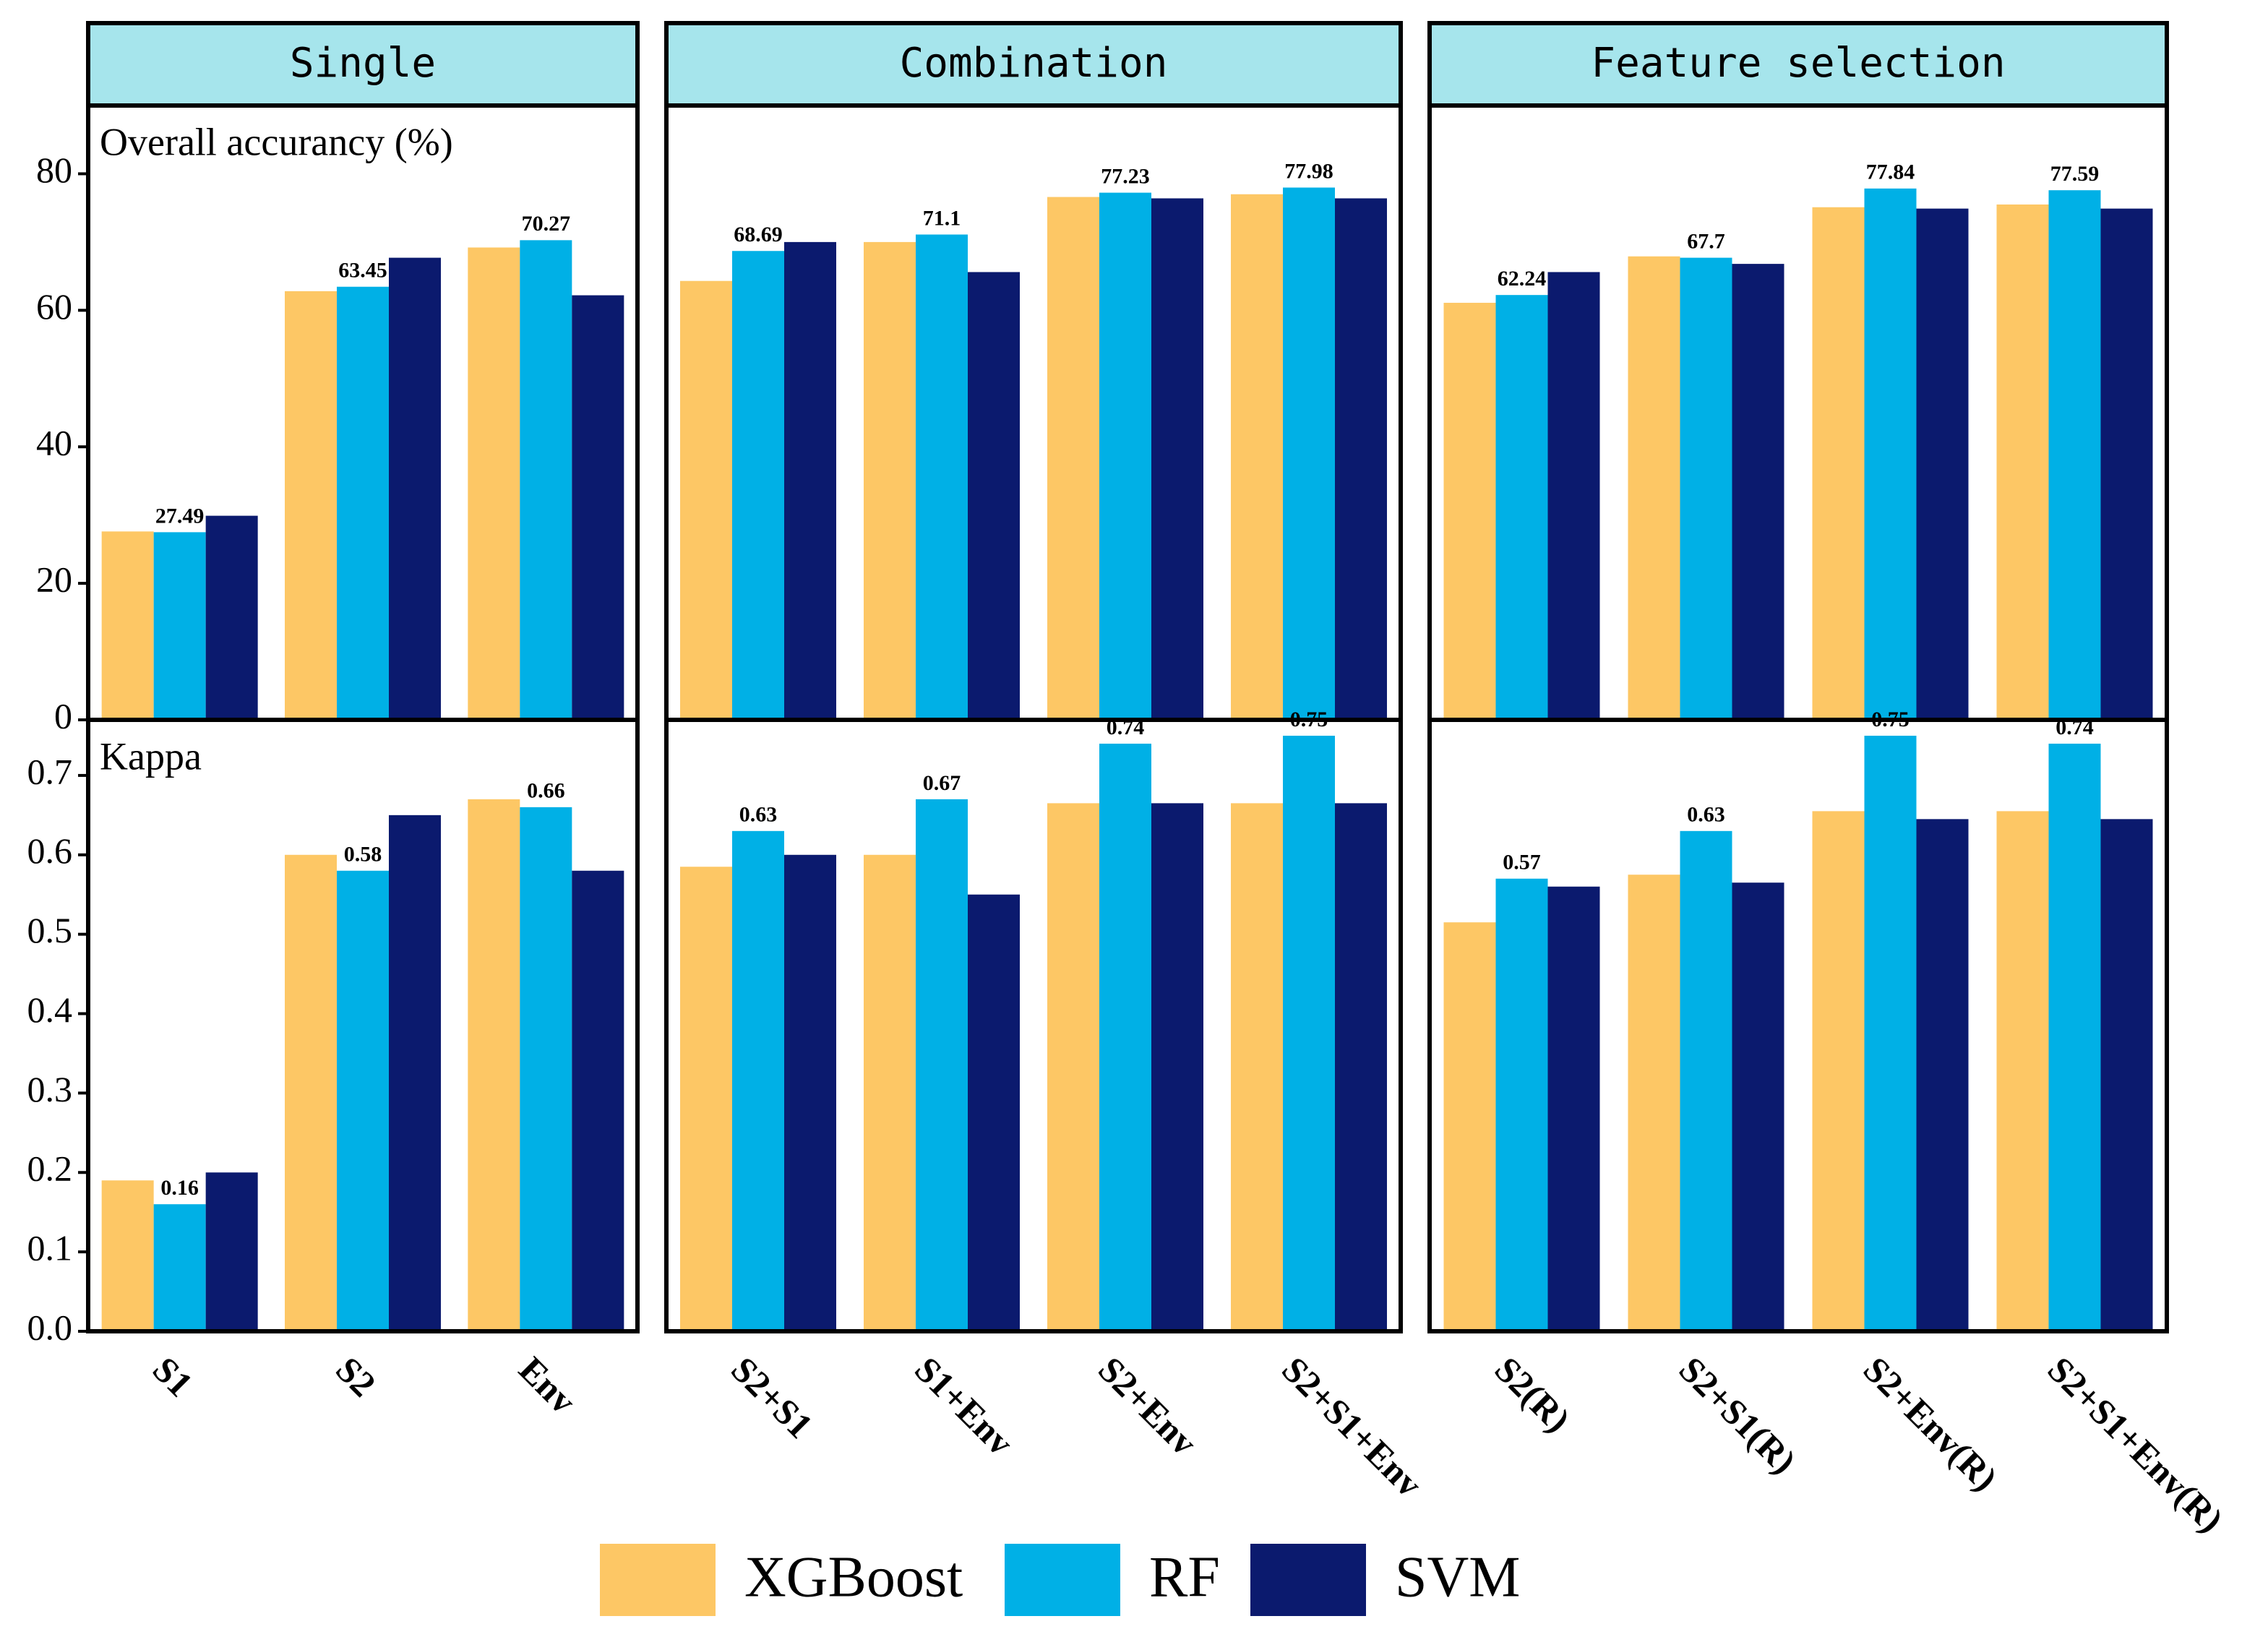 The height and width of the screenshot is (1637, 2268). I want to click on data-label: 68.69, so click(758, 234).